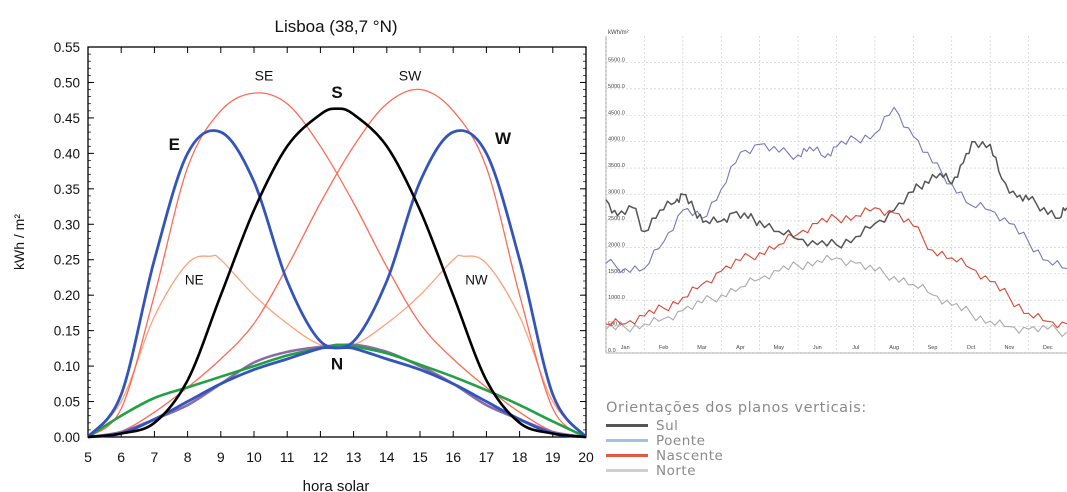 The height and width of the screenshot is (492, 1067). Describe the element at coordinates (586, 457) in the screenshot. I see `x-tick-label: 20` at that location.